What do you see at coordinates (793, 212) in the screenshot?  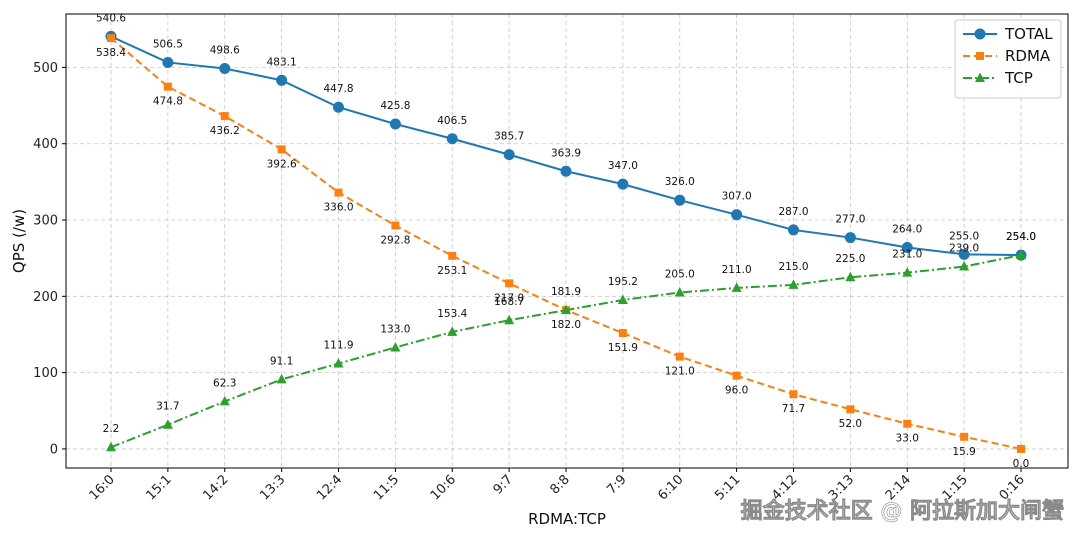 I see `data-label-total: 287.0` at bounding box center [793, 212].